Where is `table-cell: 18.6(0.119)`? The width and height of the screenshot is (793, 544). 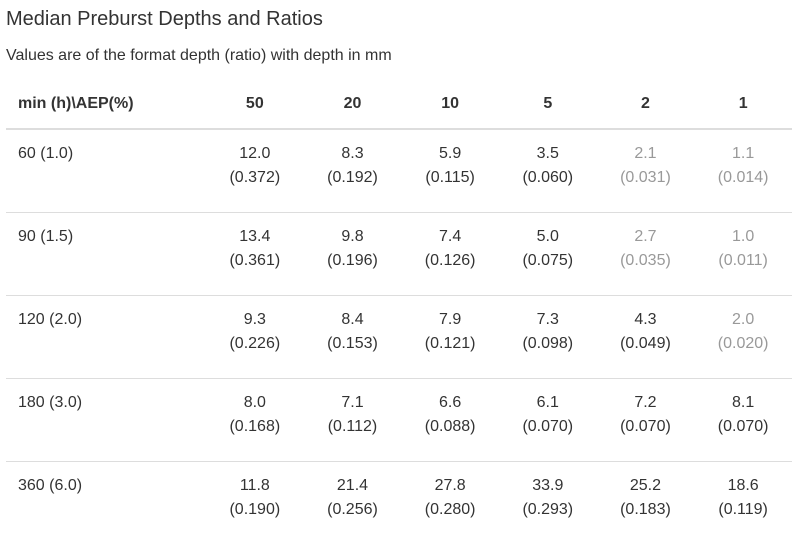 table-cell: 18.6(0.119) is located at coordinates (743, 503).